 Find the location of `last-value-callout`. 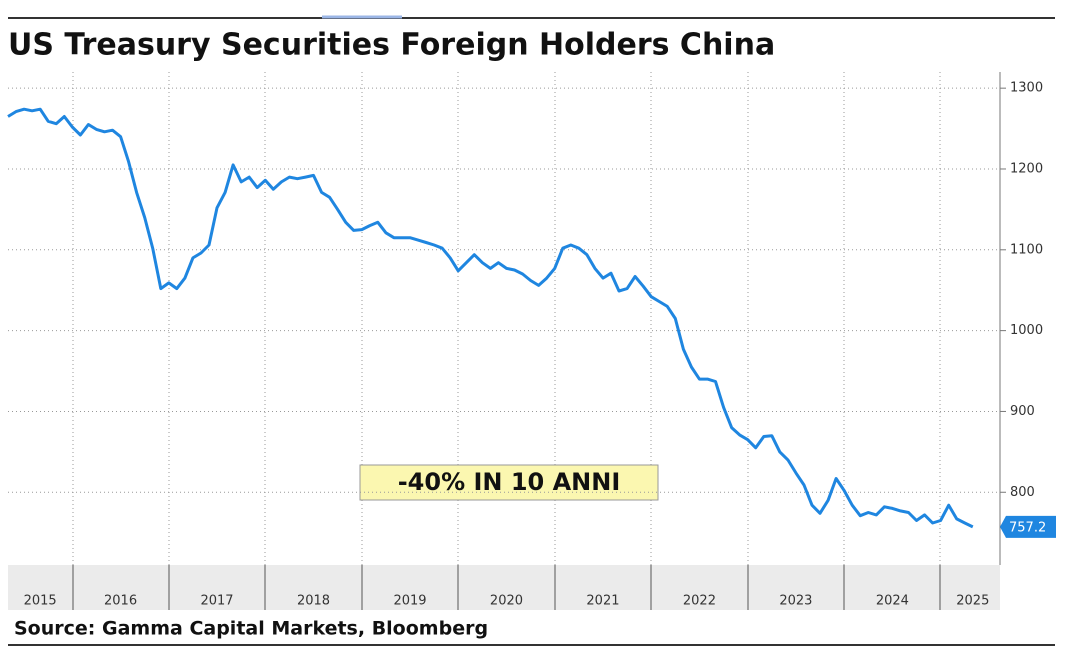

last-value-callout is located at coordinates (1028, 526).